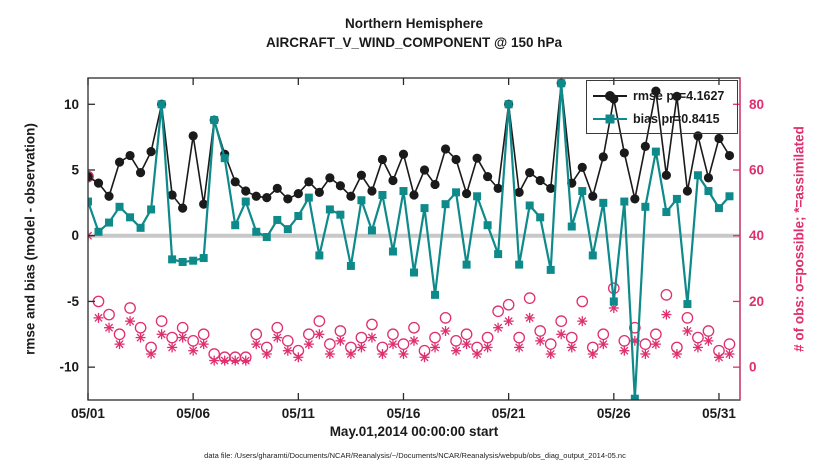  What do you see at coordinates (509, 413) in the screenshot?
I see `svg-text: 05/21` at bounding box center [509, 413].